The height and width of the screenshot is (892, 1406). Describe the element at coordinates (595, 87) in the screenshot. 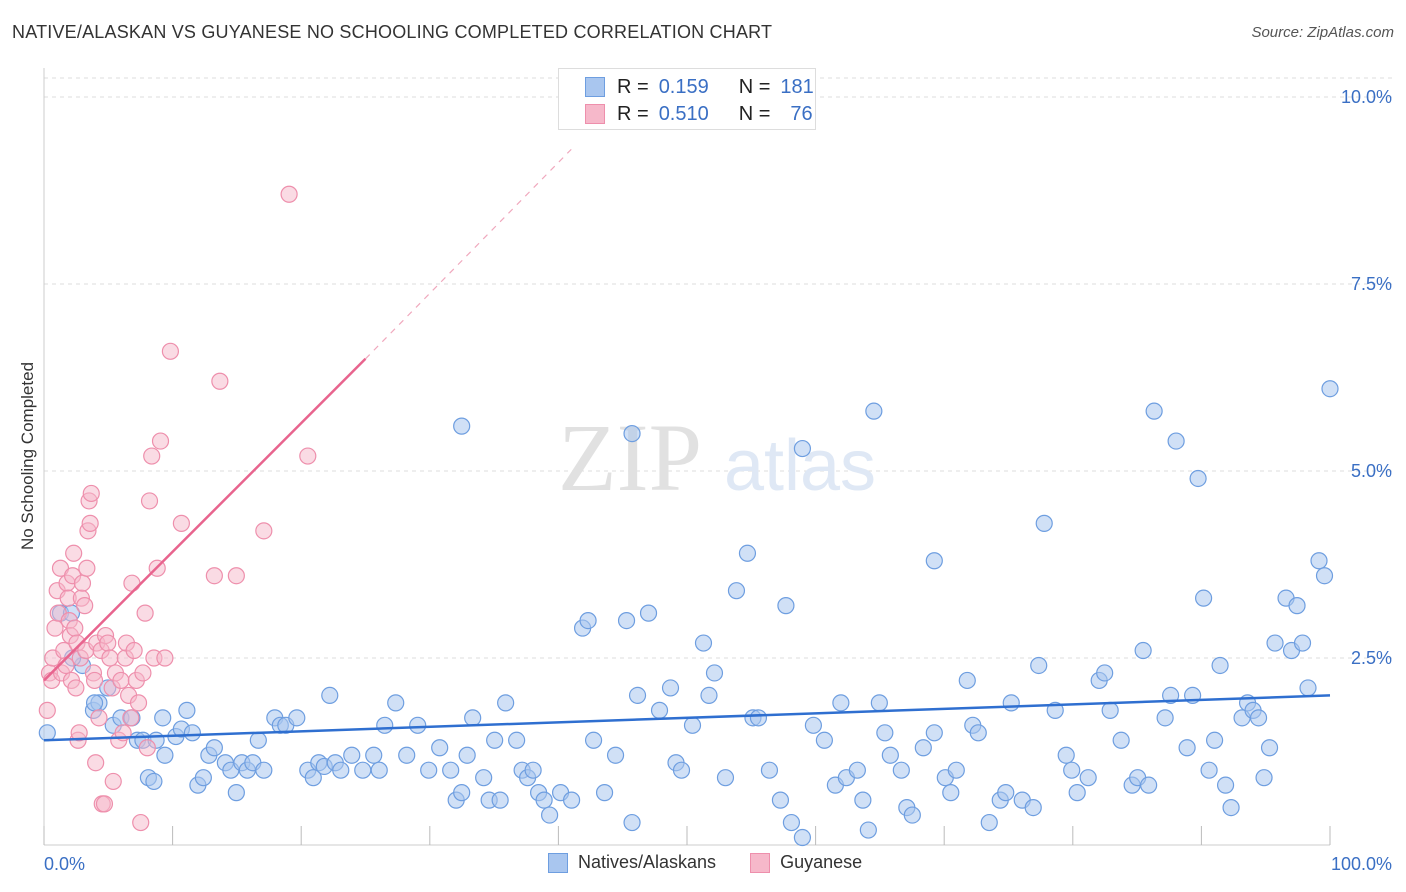

I see `legend-swatch-natives` at that location.